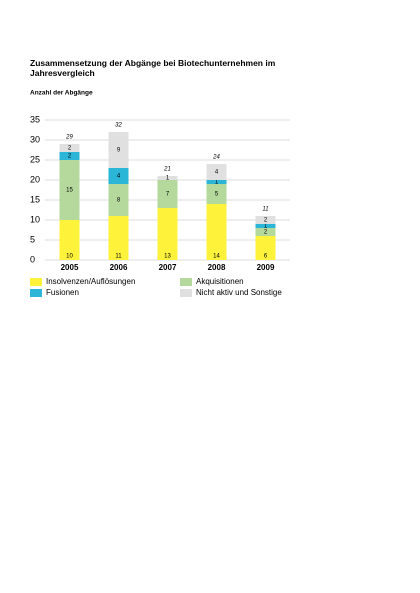 Image resolution: width=420 pixels, height=593 pixels. I want to click on y-tick-label: 35, so click(35, 119).